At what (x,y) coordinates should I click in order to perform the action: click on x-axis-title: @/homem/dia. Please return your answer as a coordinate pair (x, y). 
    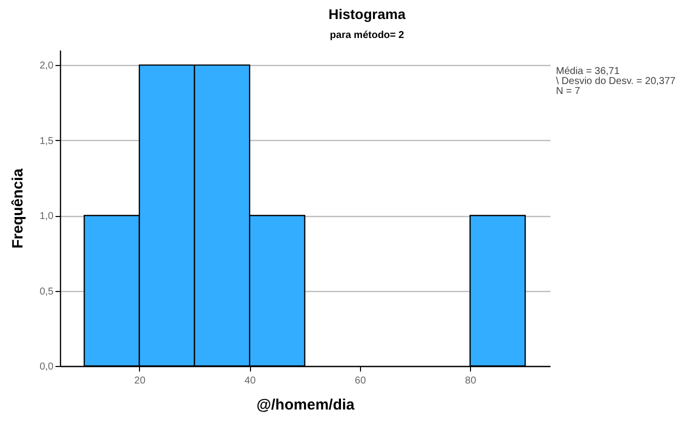
    Looking at the image, I should click on (306, 405).